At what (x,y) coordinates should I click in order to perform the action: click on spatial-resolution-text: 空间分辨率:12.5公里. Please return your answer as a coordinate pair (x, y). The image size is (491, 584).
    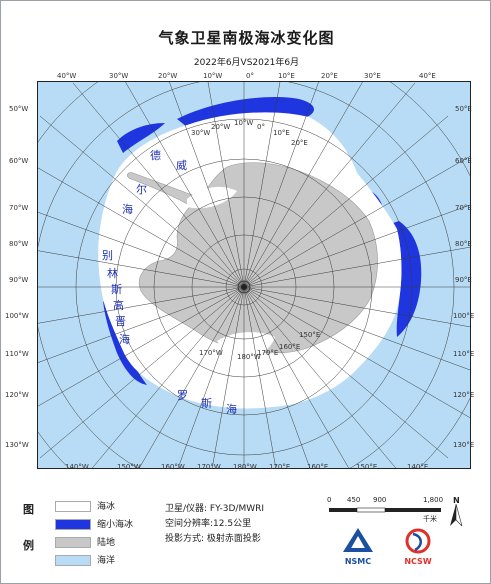
    Looking at the image, I should click on (208, 524).